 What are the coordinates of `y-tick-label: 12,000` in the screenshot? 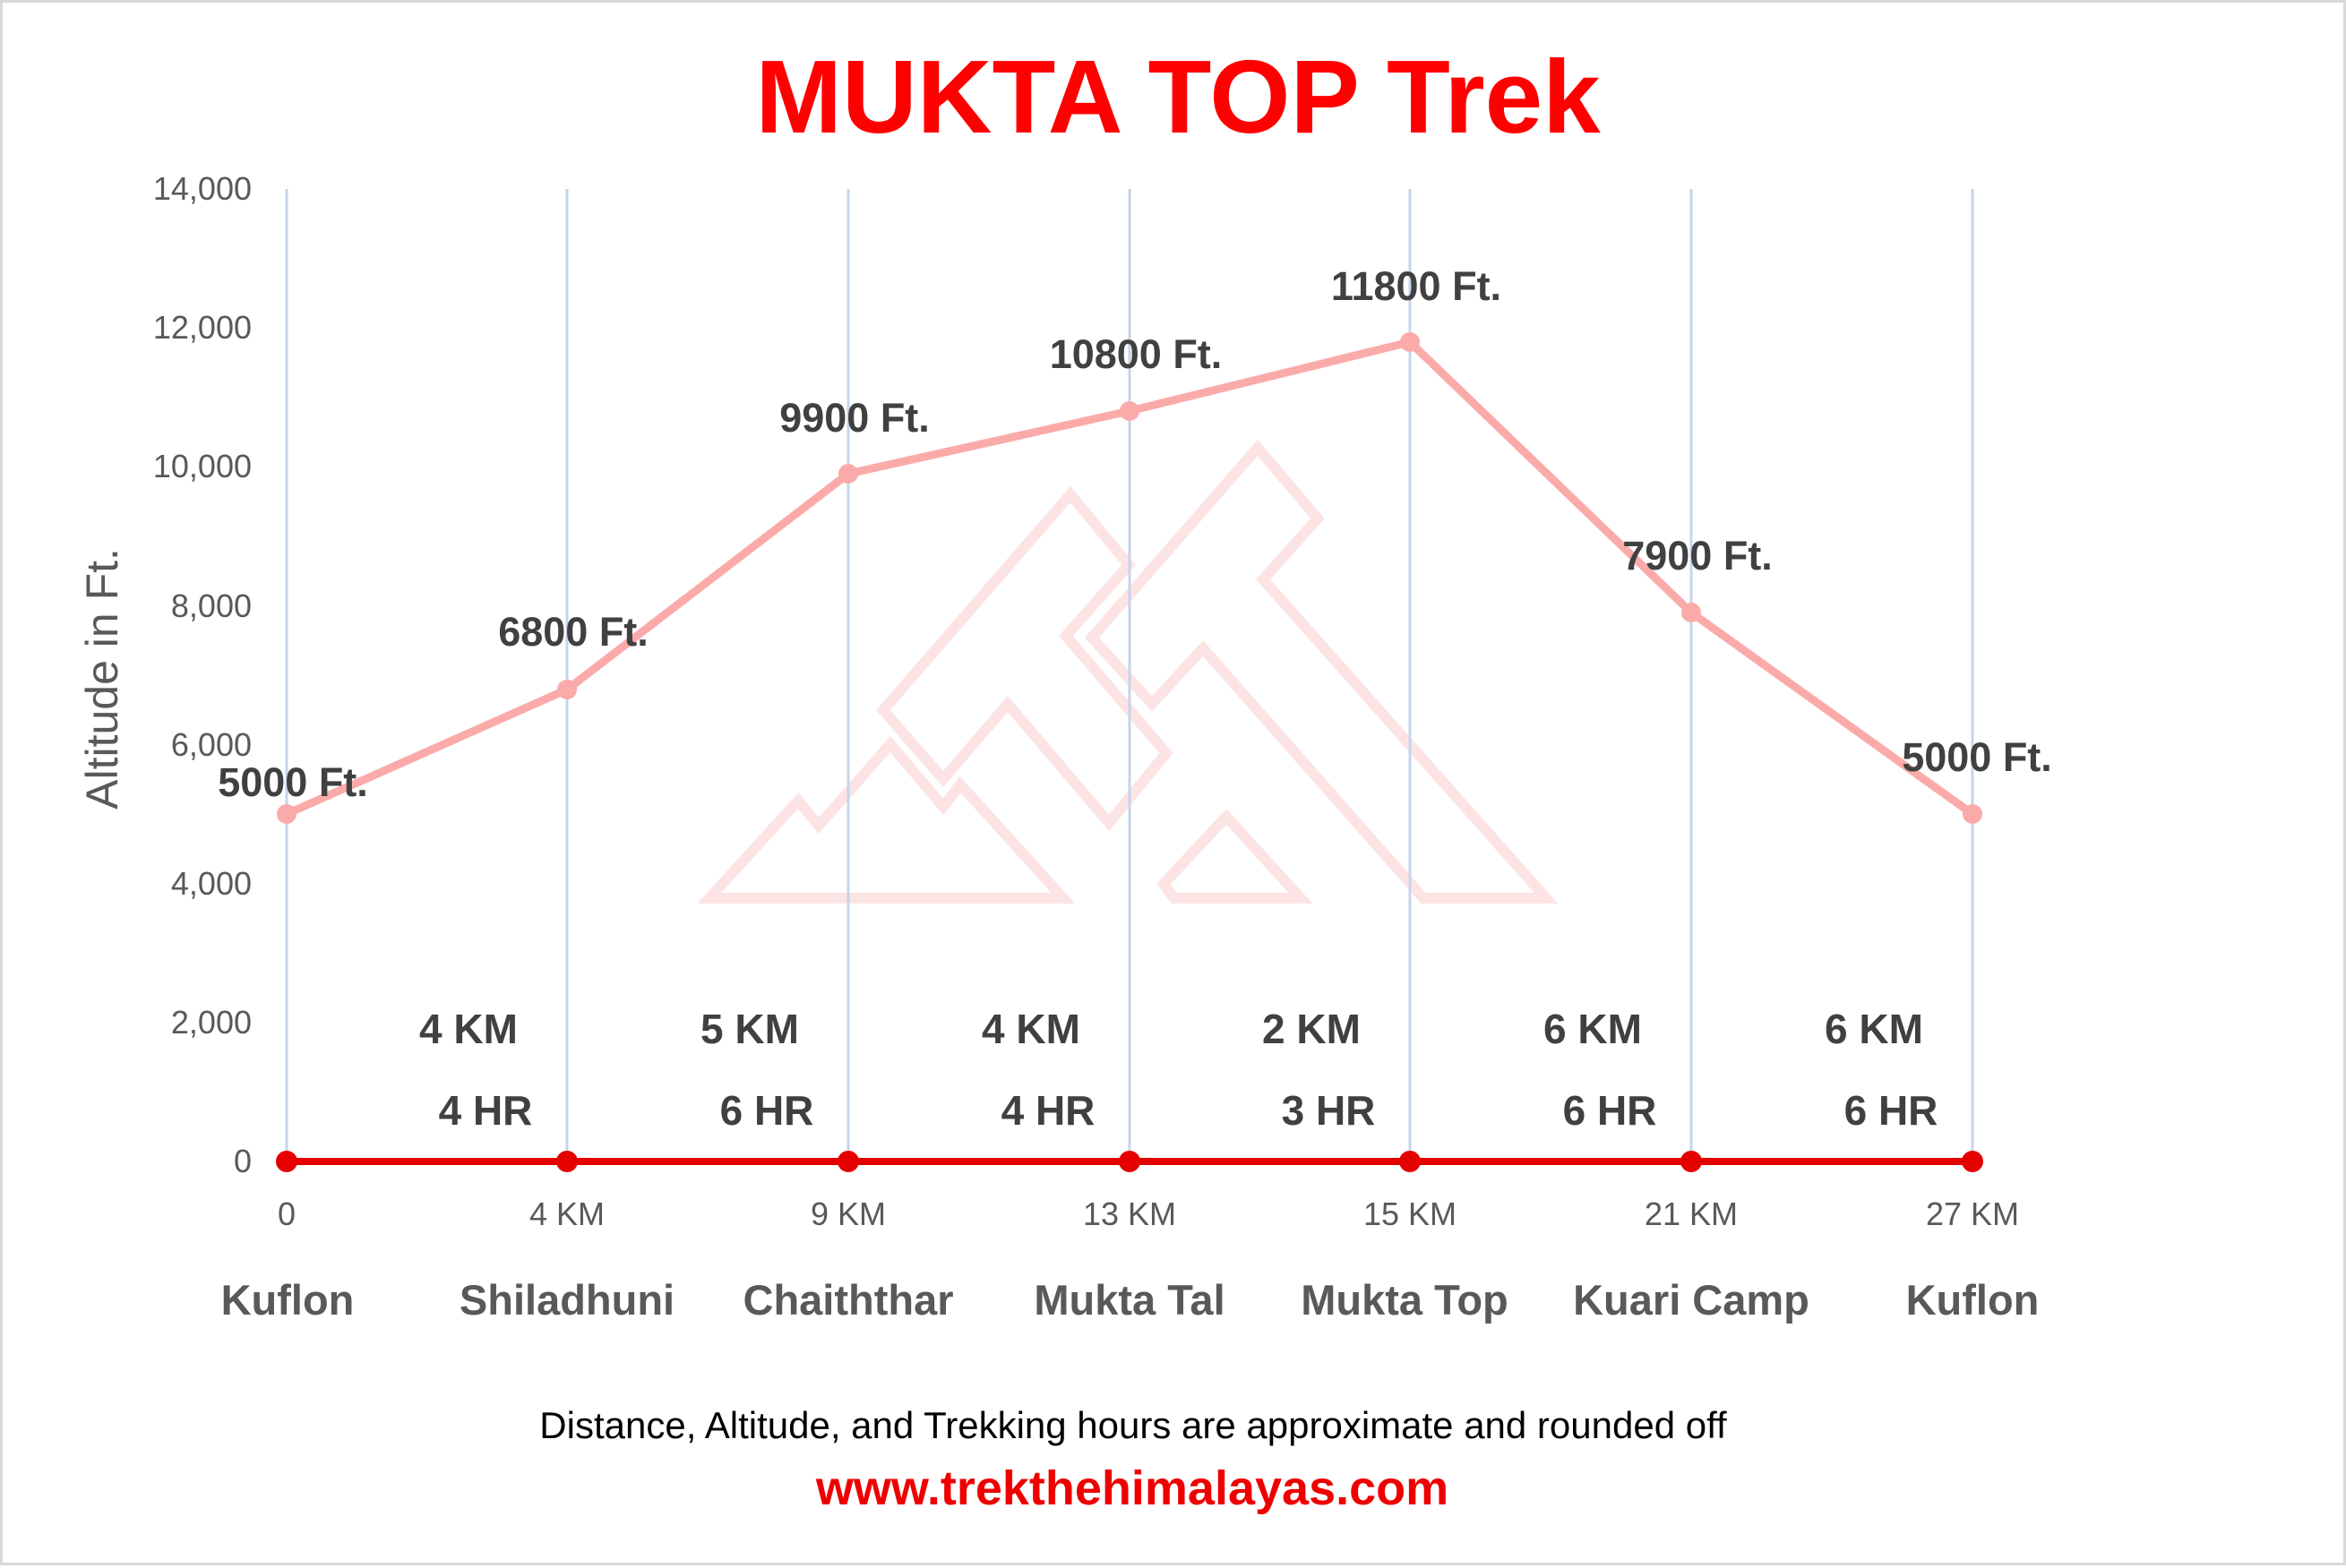 It's located at (202, 327).